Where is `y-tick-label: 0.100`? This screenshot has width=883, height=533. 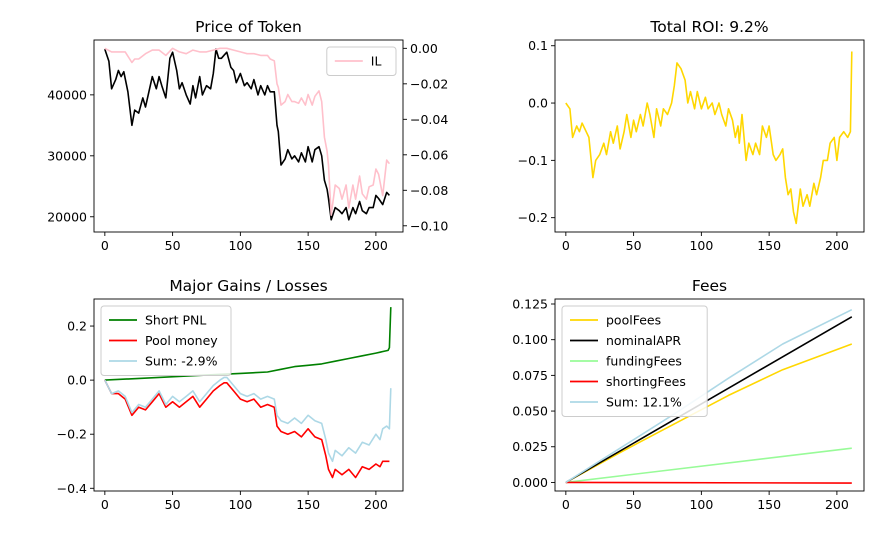 y-tick-label: 0.100 is located at coordinates (530, 339).